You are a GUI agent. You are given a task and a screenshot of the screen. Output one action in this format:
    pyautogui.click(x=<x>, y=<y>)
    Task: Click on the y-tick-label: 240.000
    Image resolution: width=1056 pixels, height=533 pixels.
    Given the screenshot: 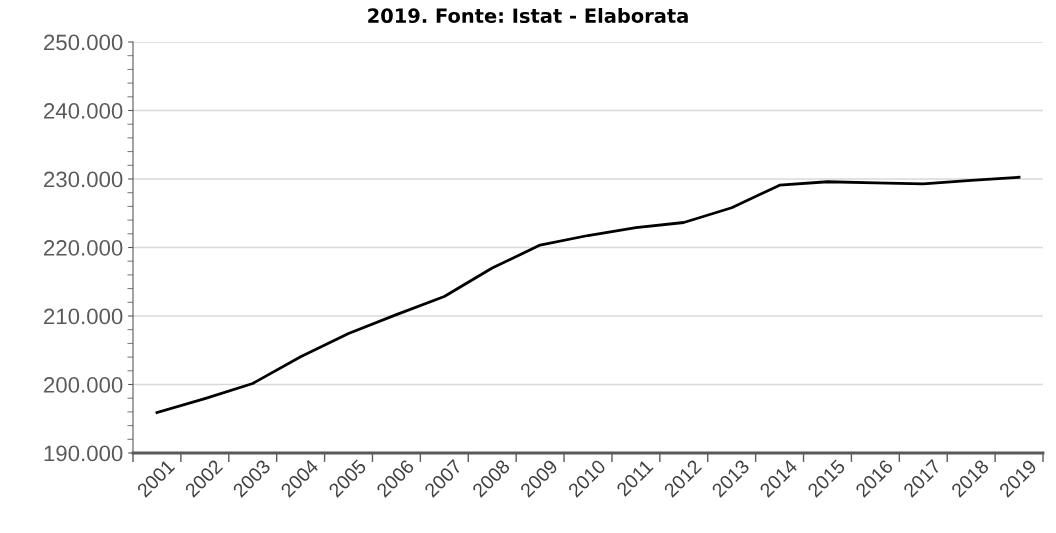 What is the action you would take?
    pyautogui.click(x=83, y=111)
    